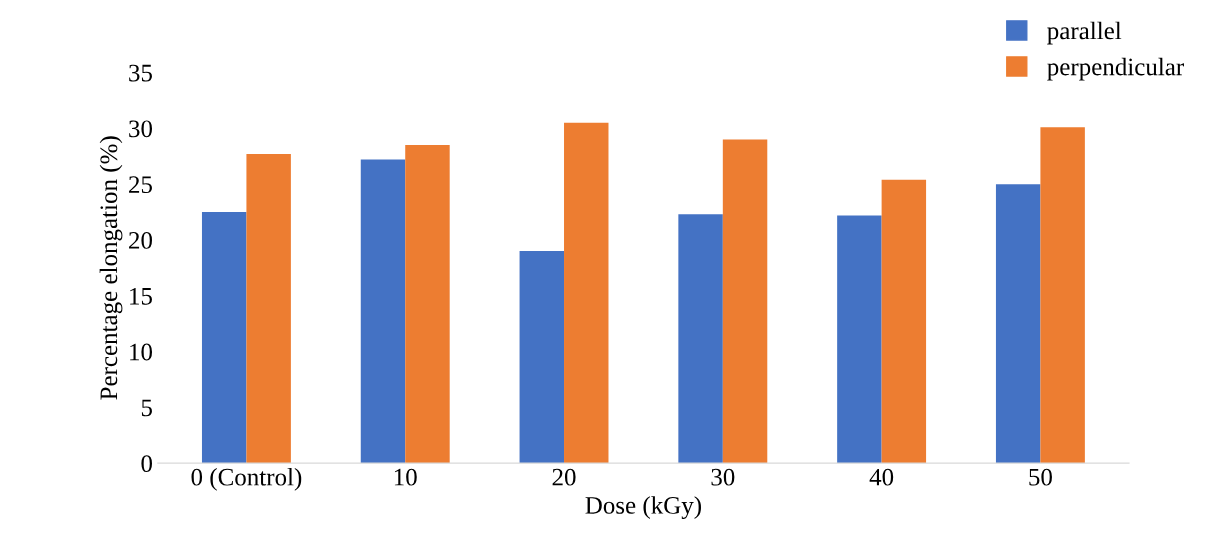 Image resolution: width=1214 pixels, height=558 pixels. What do you see at coordinates (146, 408) in the screenshot?
I see `y-tick-label: 5` at bounding box center [146, 408].